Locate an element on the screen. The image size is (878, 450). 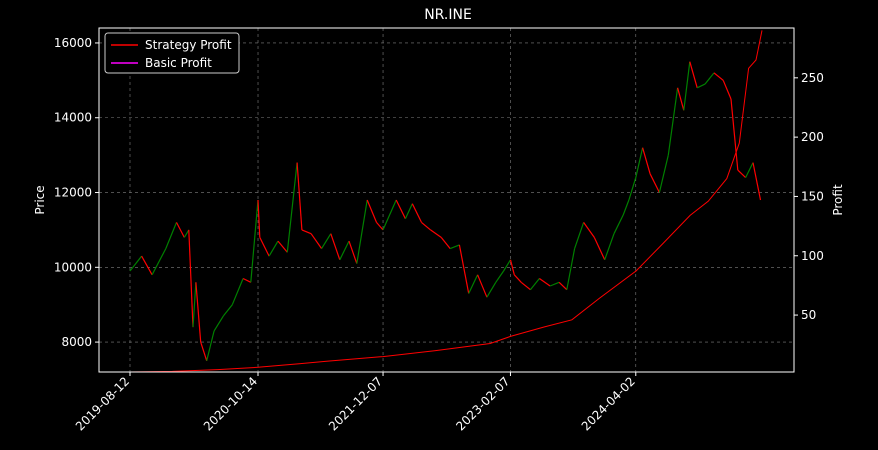
legend-box is located at coordinates (172, 53).